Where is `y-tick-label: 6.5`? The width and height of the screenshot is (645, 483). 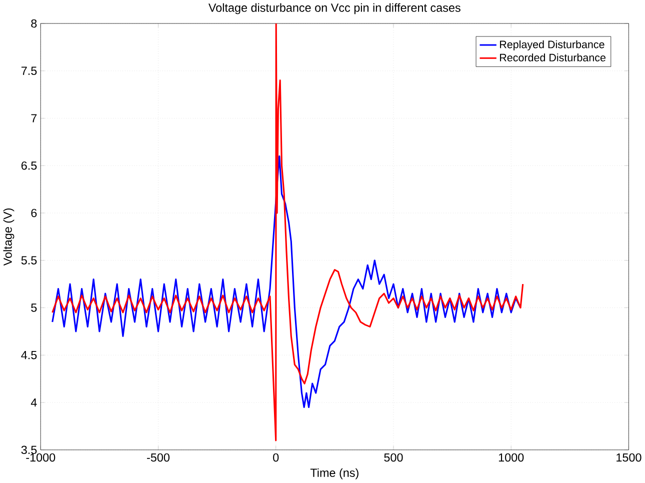 y-tick-label: 6.5 is located at coordinates (29, 166).